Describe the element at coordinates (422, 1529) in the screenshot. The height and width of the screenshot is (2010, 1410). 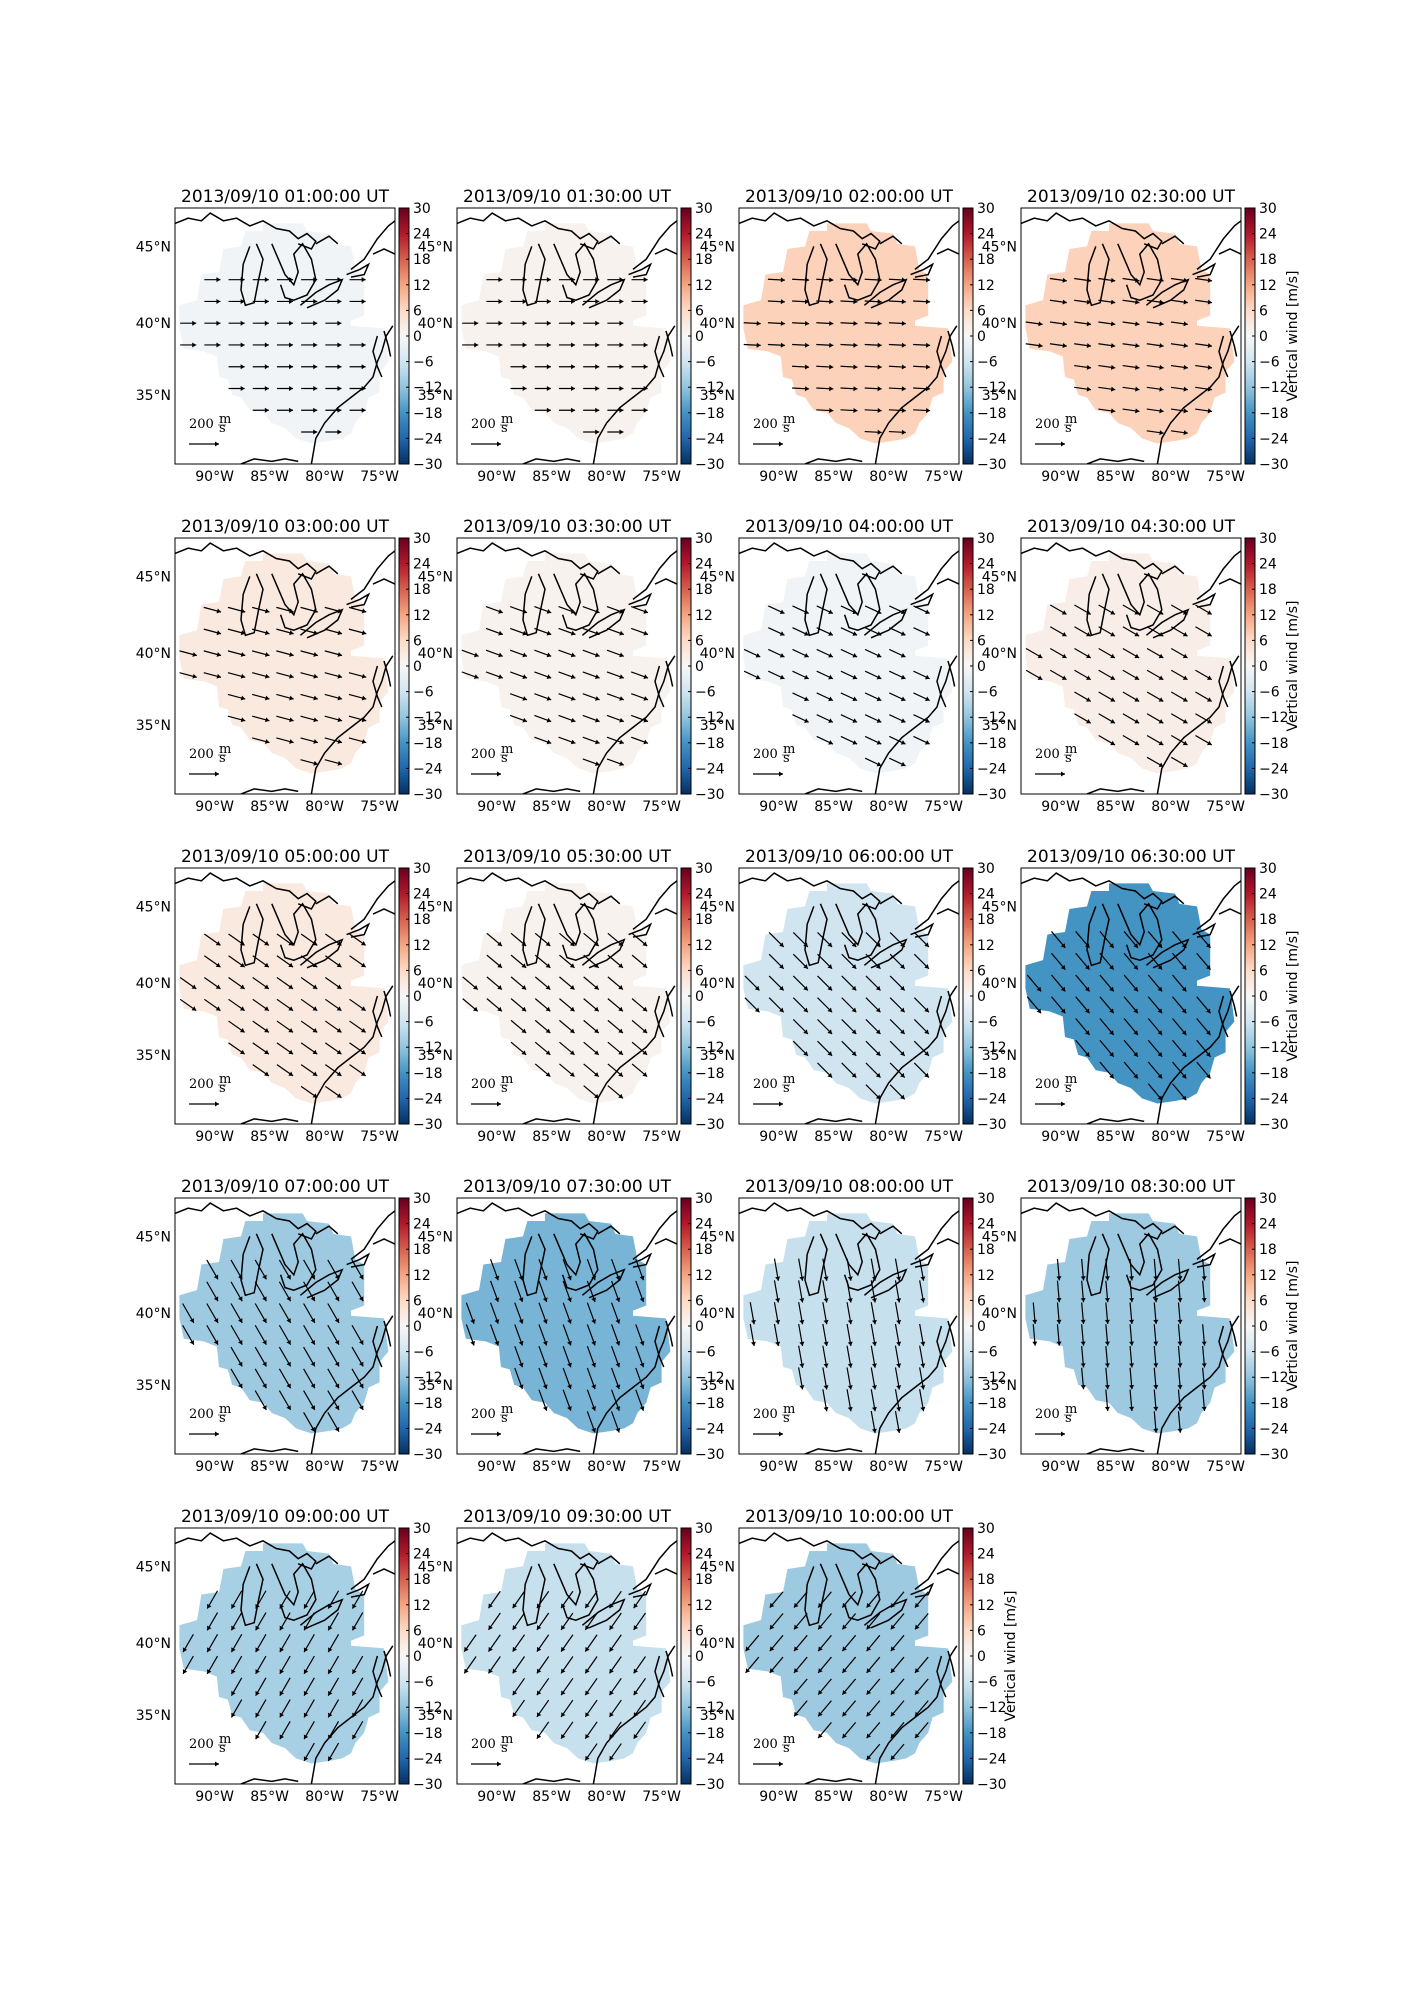
I see `colorbar-tick-label: 30` at that location.